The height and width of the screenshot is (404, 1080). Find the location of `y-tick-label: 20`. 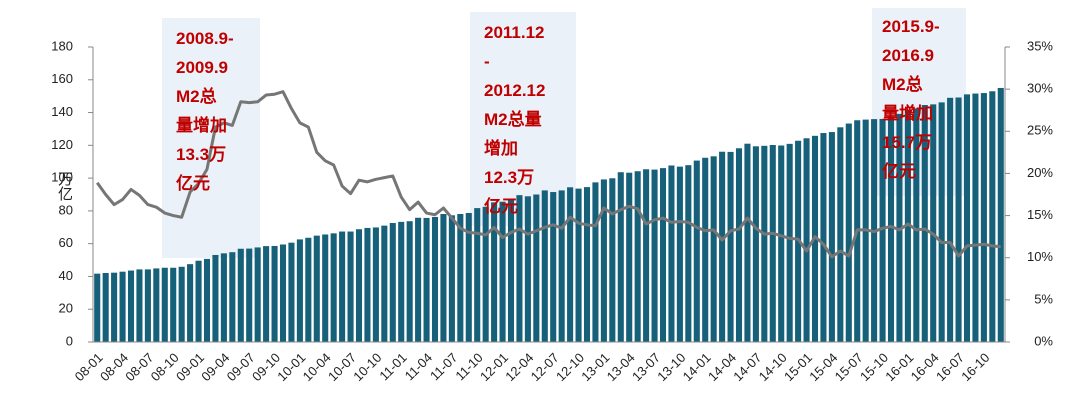

y-tick-label: 20 is located at coordinates (66, 308).